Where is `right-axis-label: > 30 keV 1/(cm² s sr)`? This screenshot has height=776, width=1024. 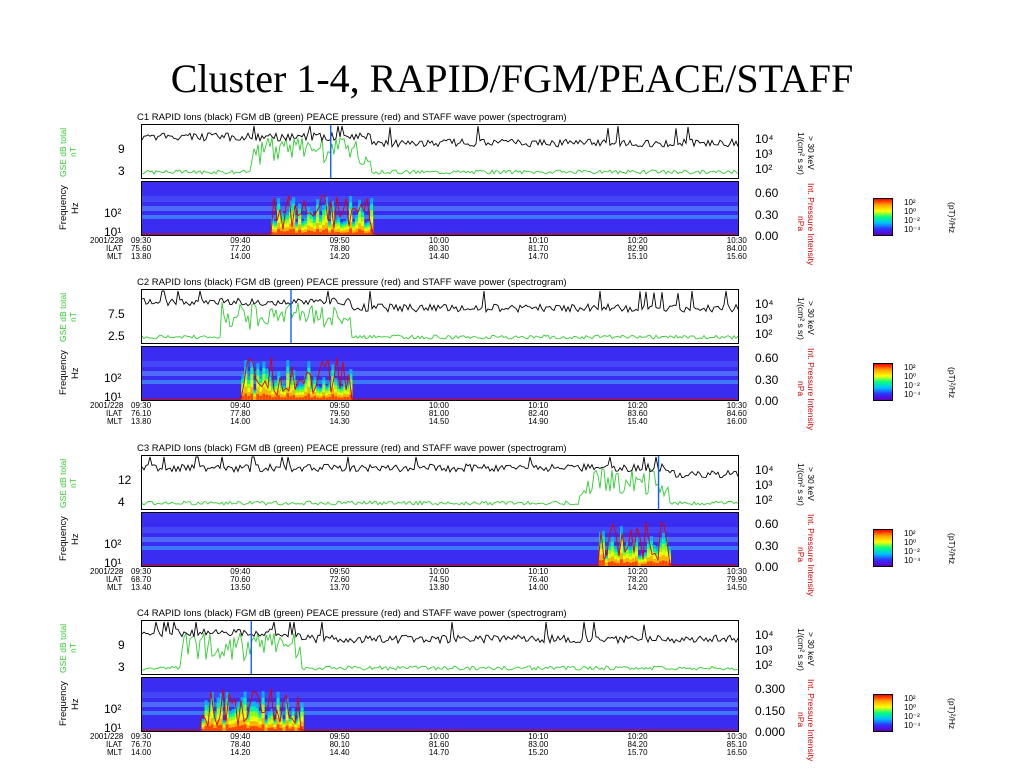 right-axis-label: > 30 keV 1/(cm² s sr) is located at coordinates (803, 318).